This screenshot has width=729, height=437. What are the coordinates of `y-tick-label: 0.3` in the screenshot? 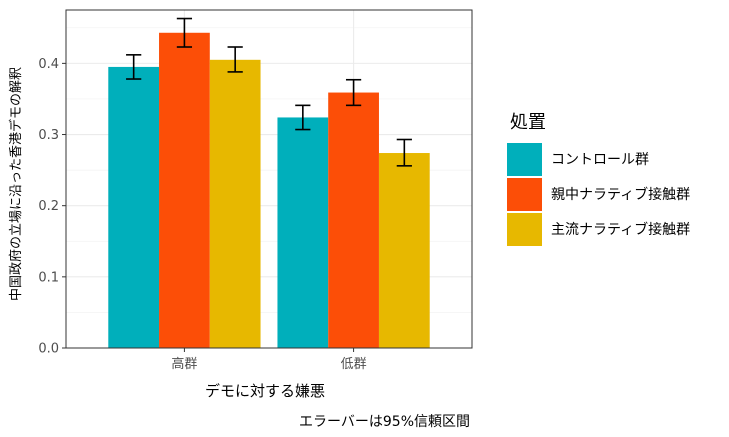 It's located at (48, 135).